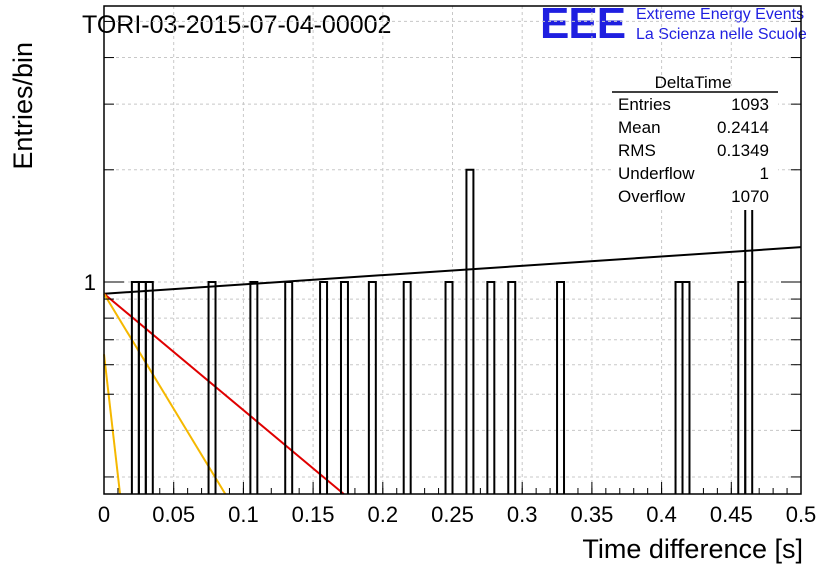 The image size is (836, 577). I want to click on x-tick-label: 0.5, so click(801, 514).